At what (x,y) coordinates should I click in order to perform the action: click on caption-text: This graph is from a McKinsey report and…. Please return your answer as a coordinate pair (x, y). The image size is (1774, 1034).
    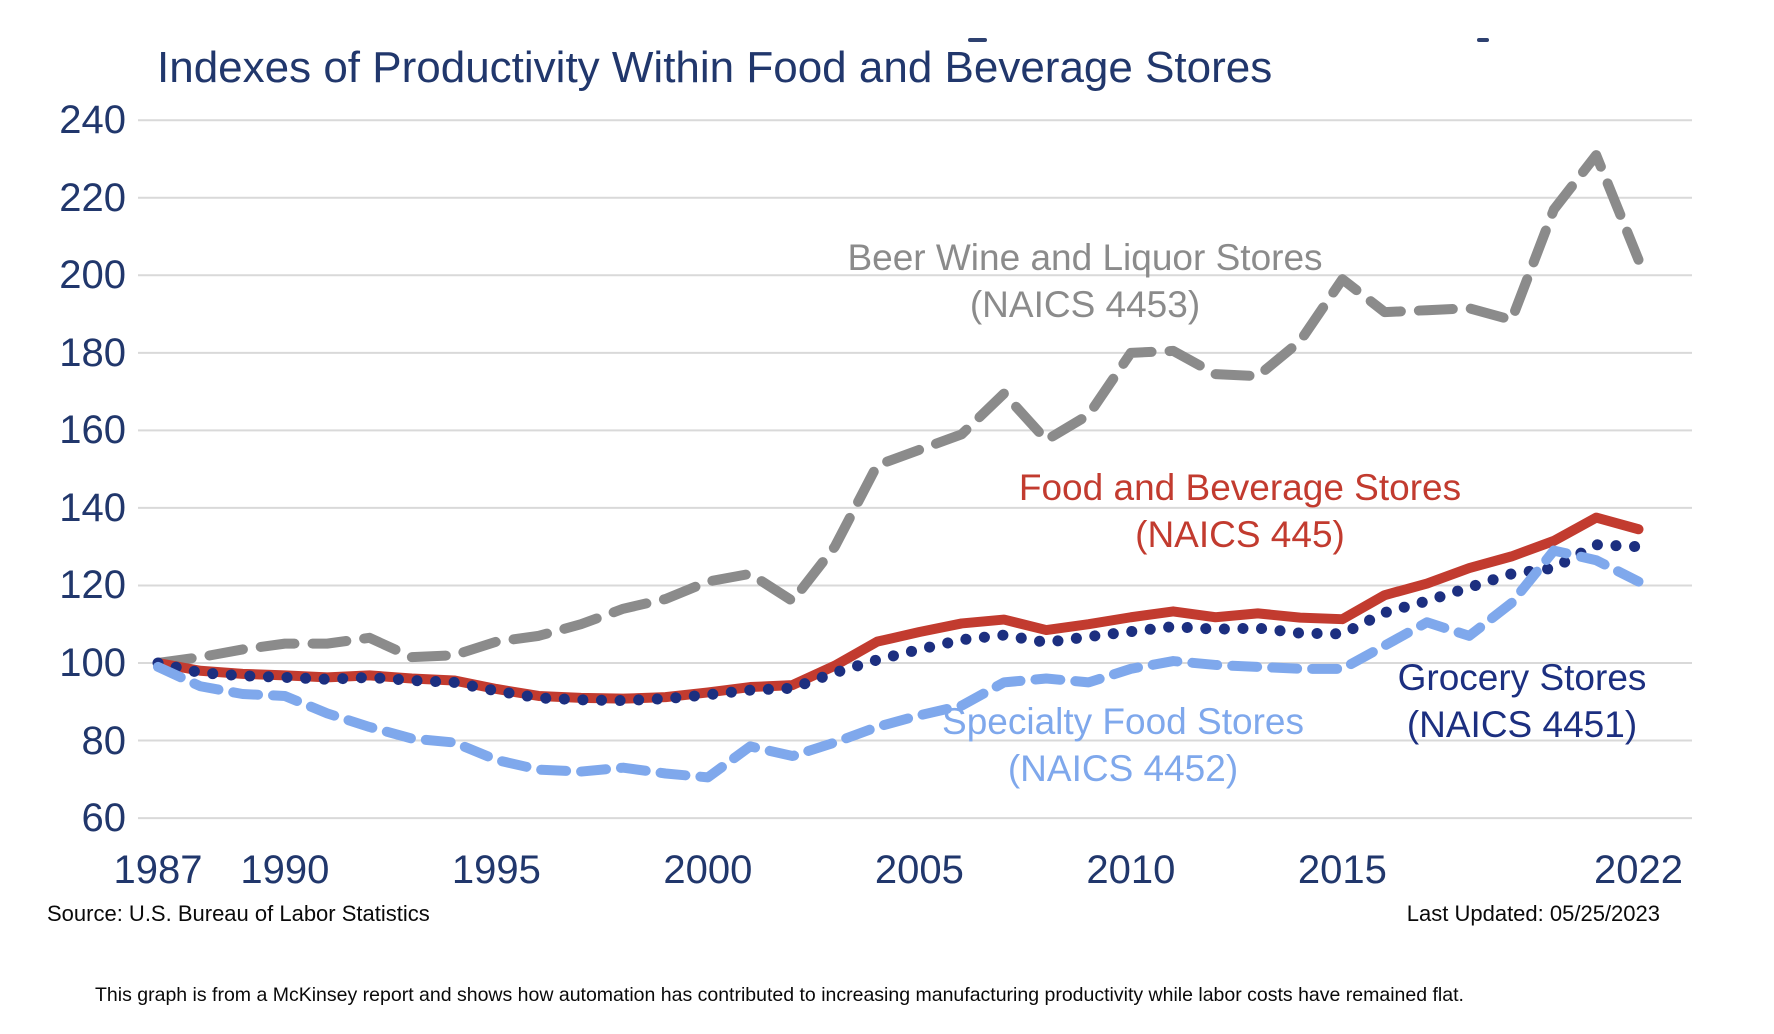
    Looking at the image, I should click on (779, 995).